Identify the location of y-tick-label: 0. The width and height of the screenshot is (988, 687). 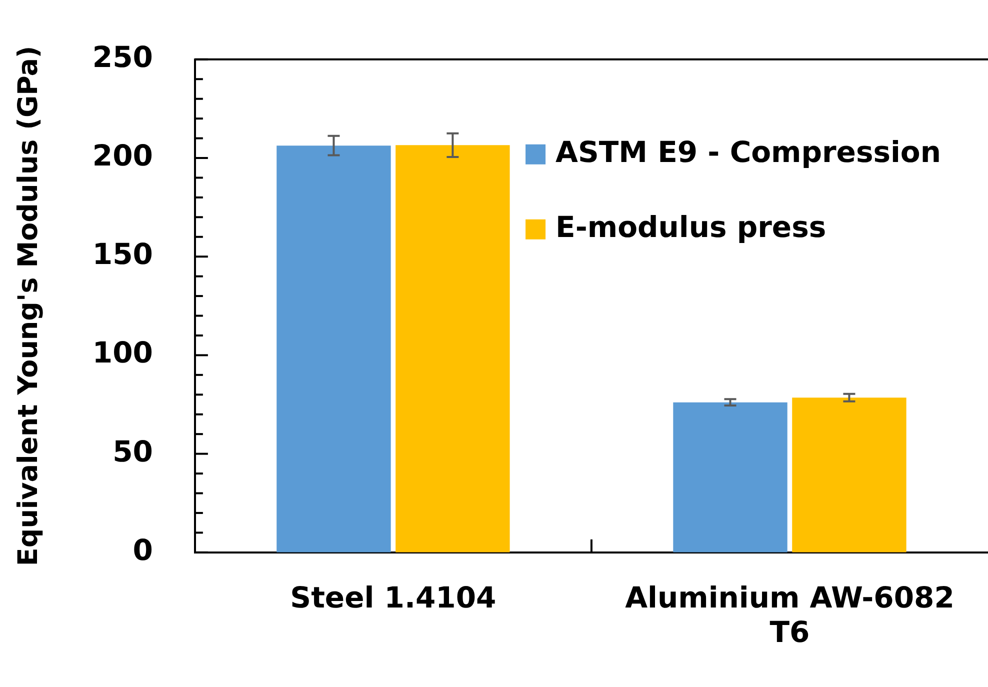
(142, 549).